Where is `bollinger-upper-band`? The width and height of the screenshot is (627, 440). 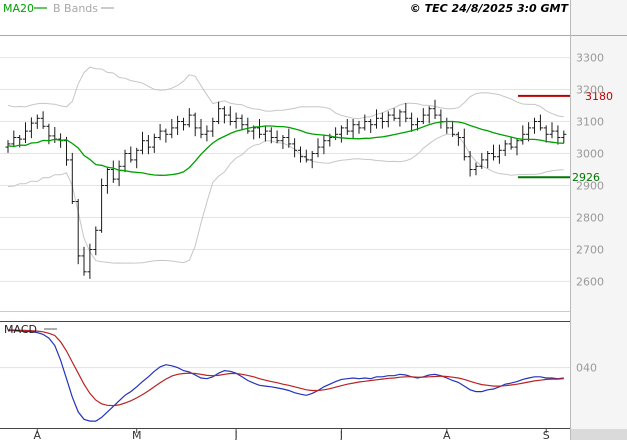 bollinger-upper-band is located at coordinates (285, 93).